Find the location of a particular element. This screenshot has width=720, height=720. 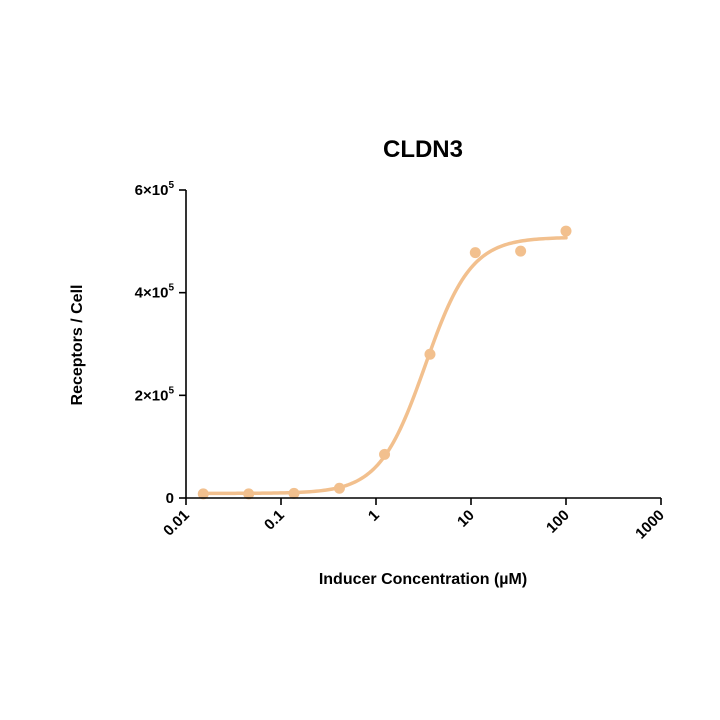

y-ticks: 0 2×10⁵ 4×10⁵ 6×10⁵ is located at coordinates (160, 343).